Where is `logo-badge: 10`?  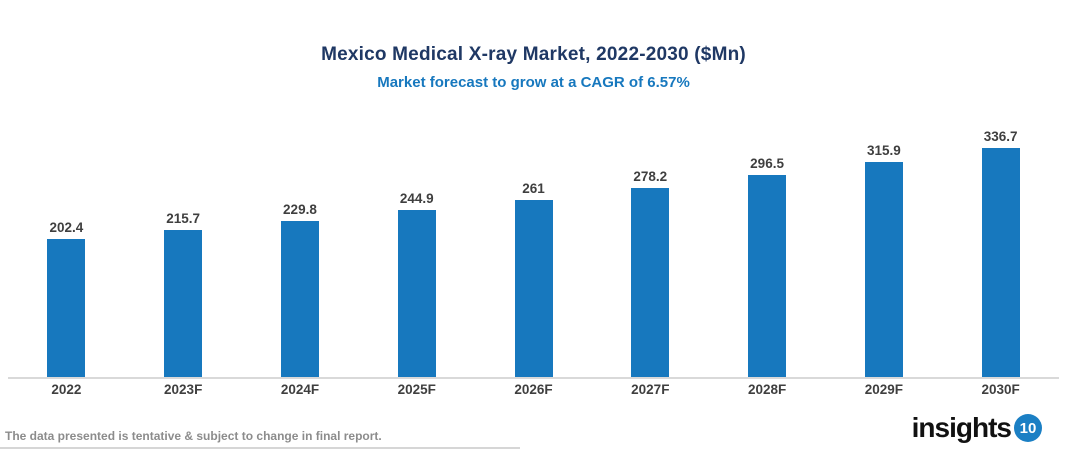
logo-badge: 10 is located at coordinates (1028, 428).